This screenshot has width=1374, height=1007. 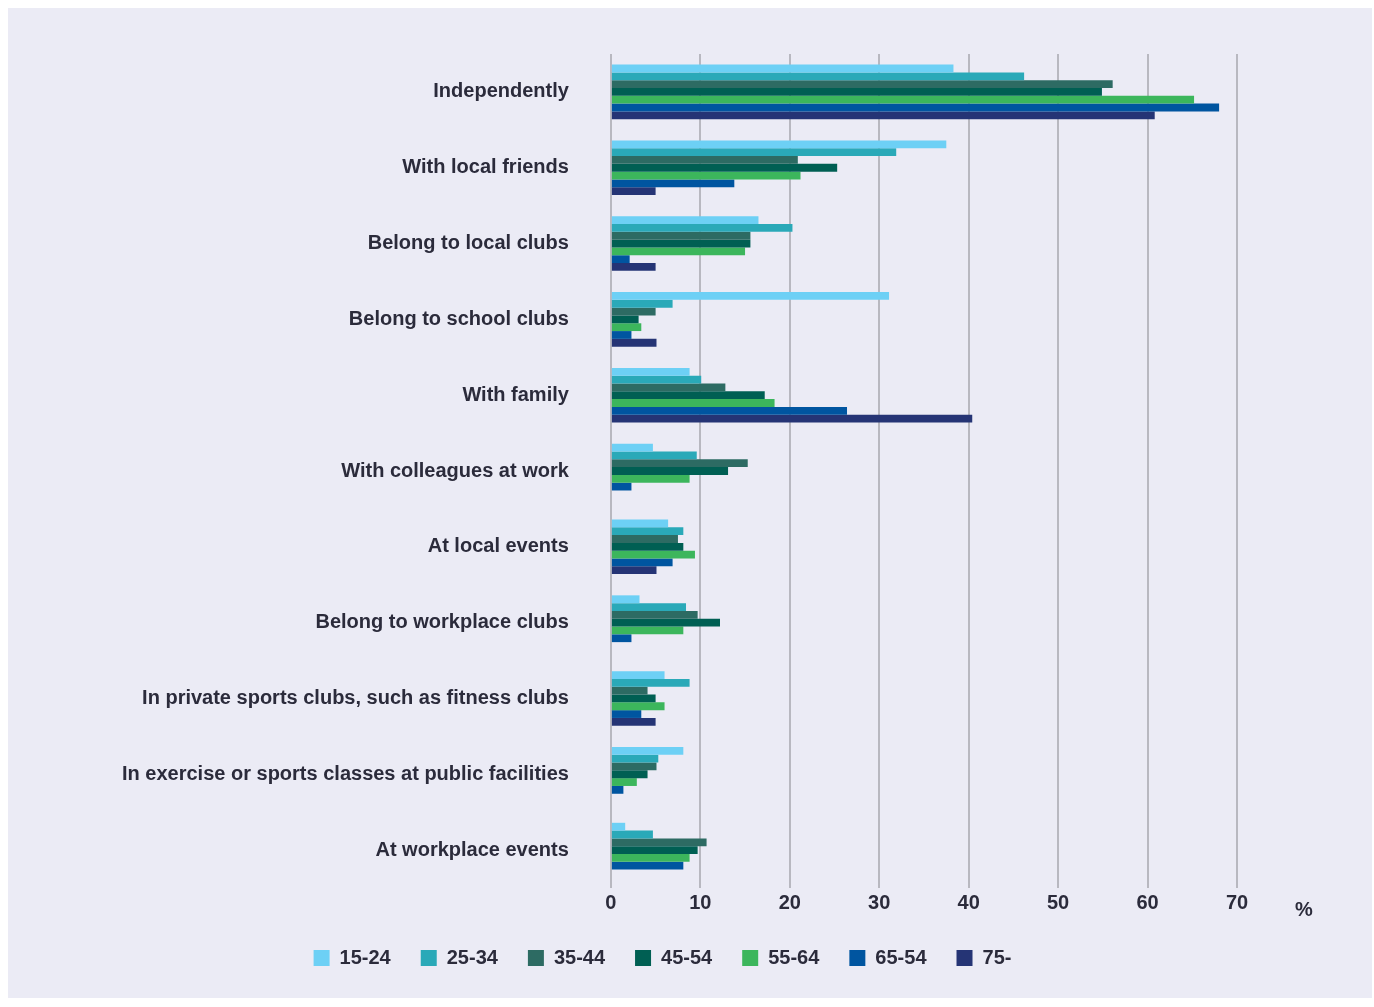 What do you see at coordinates (355, 696) in the screenshot?
I see `y-tick-label: In private sports clubs, such as fitness clubs` at bounding box center [355, 696].